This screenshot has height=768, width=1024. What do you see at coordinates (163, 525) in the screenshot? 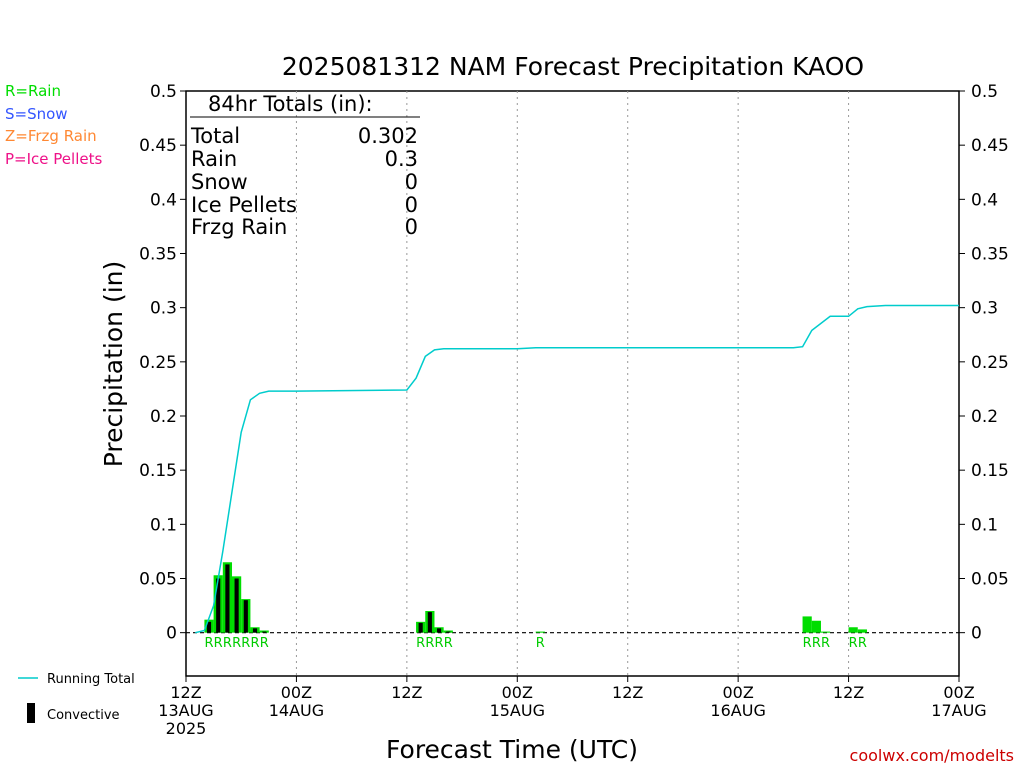
I see `y-tick-label-left: 0.1` at bounding box center [163, 525].